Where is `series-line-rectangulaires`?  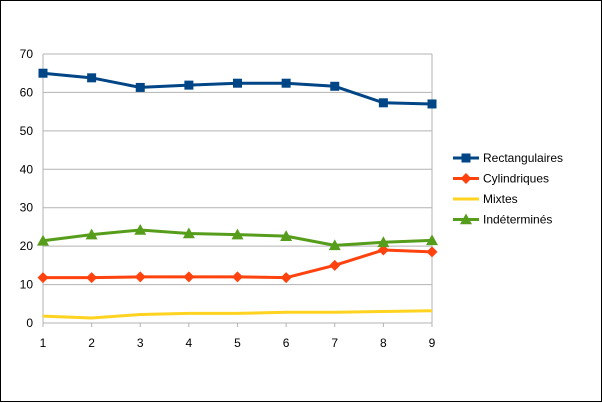 series-line-rectangulaires is located at coordinates (237, 88).